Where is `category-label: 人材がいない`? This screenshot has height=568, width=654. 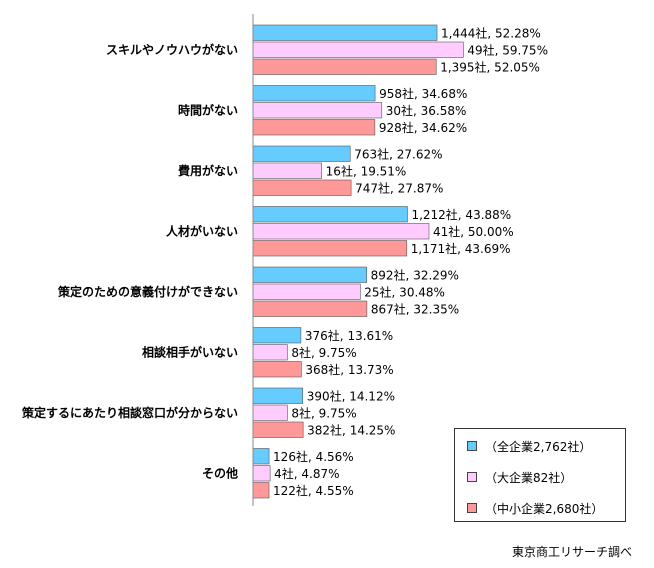
category-label: 人材がいない is located at coordinates (202, 230).